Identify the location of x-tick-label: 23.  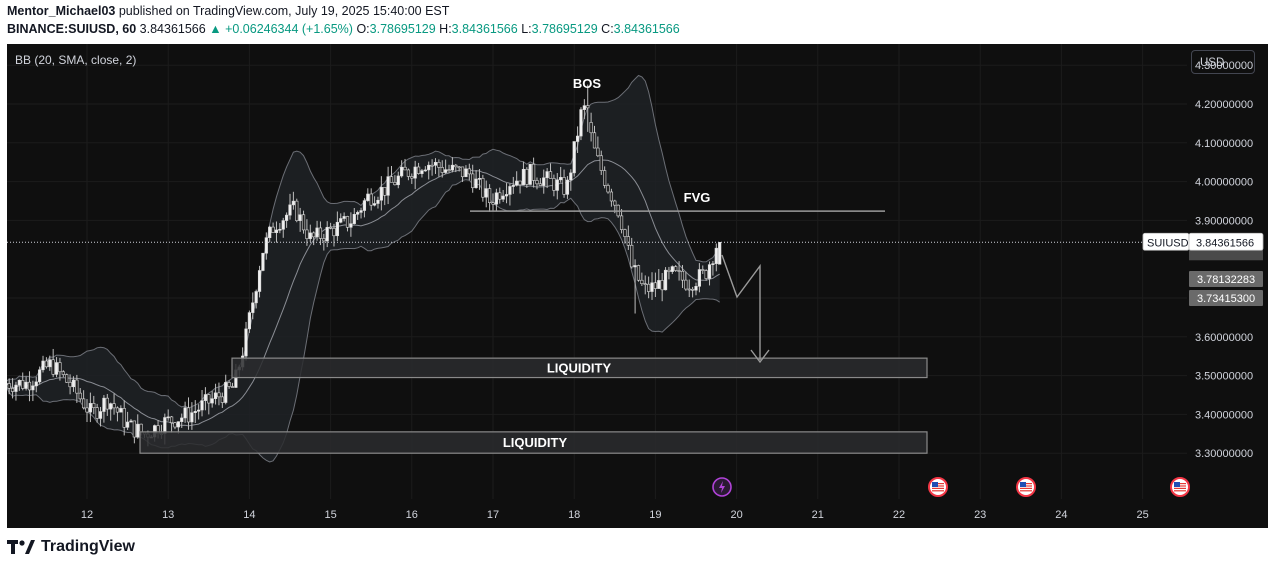
(980, 515).